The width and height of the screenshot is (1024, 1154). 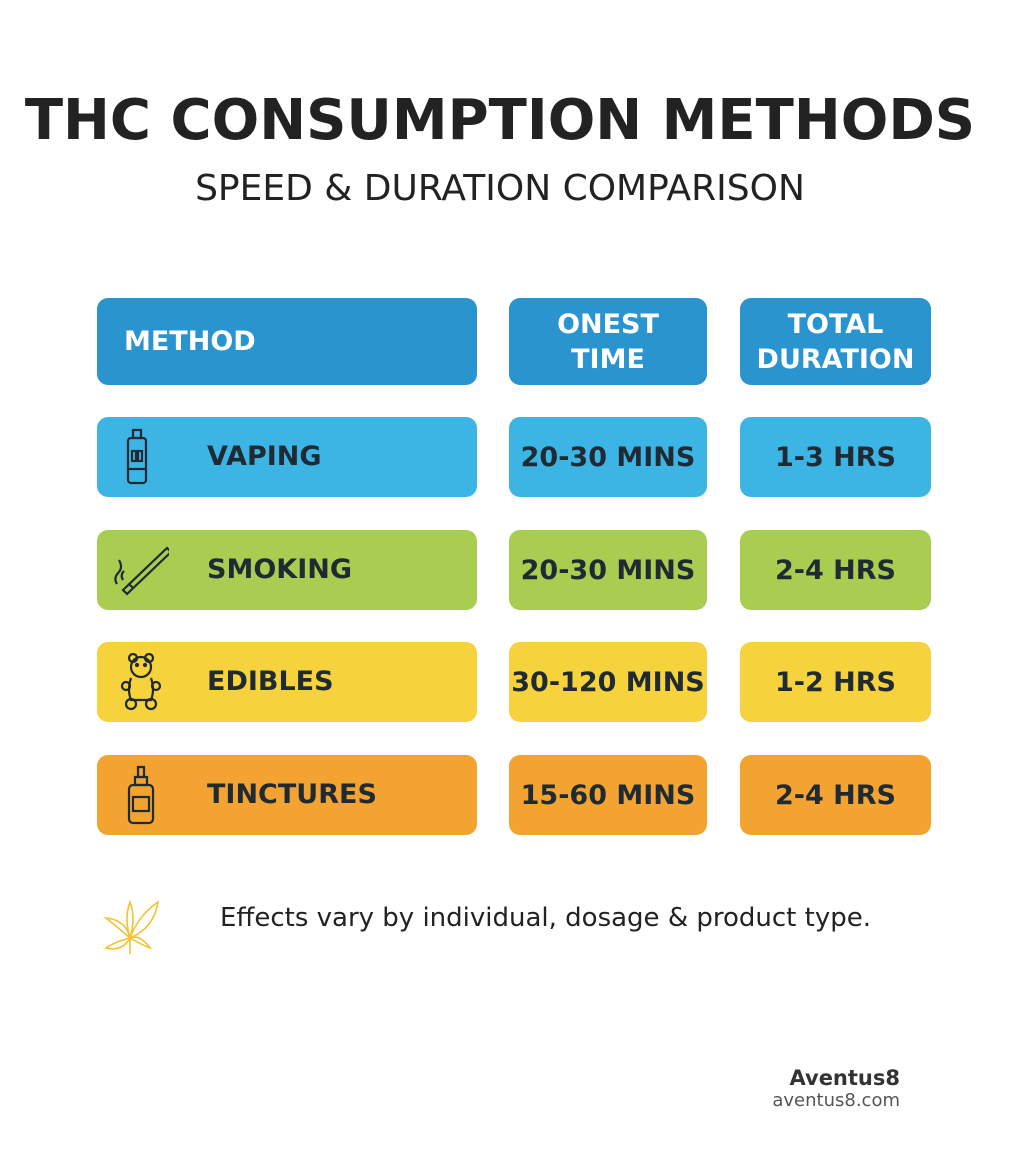 I want to click on method-label: VAPING, so click(x=264, y=456).